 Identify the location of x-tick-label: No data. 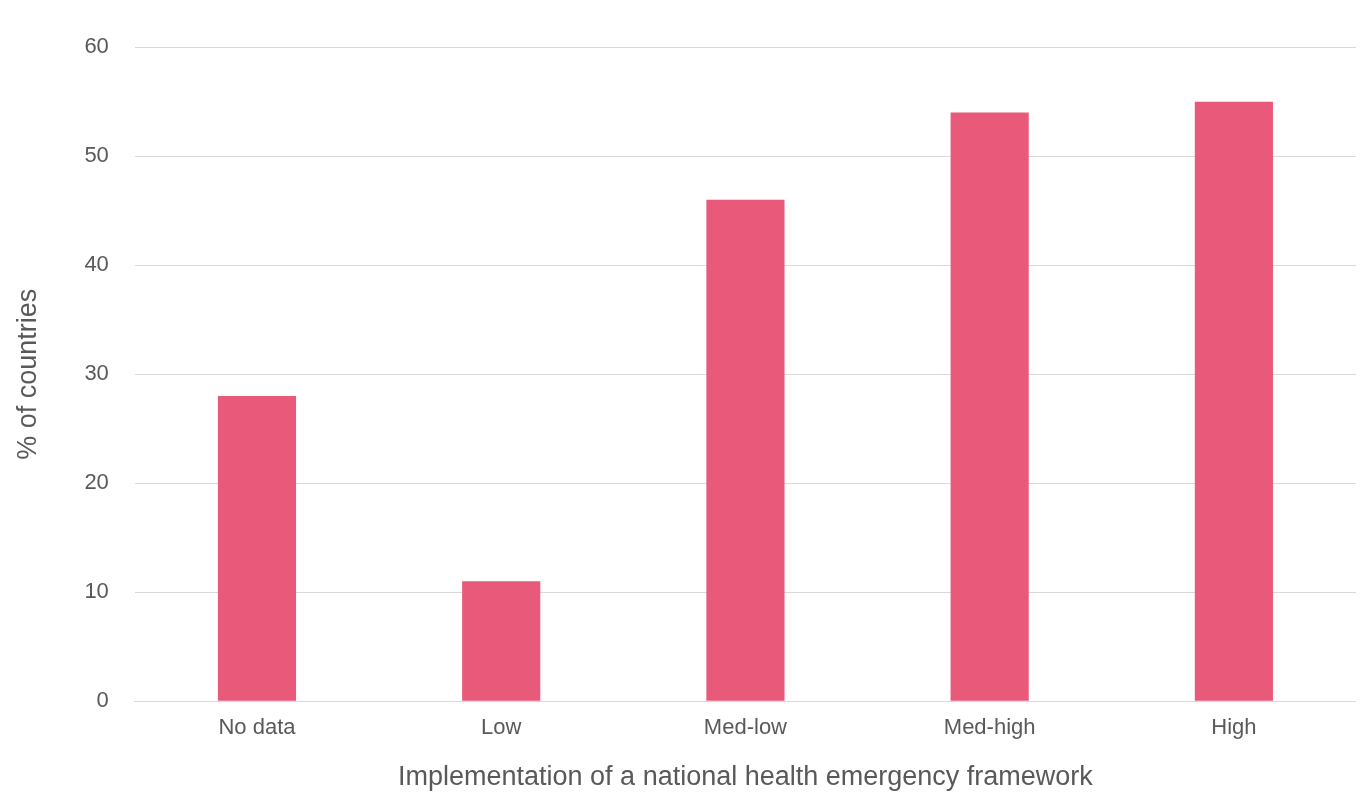
(257, 727).